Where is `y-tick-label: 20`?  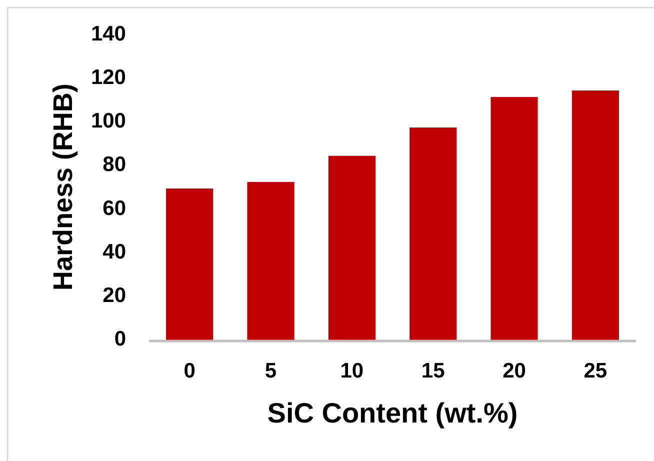 y-tick-label: 20 is located at coordinates (114, 295).